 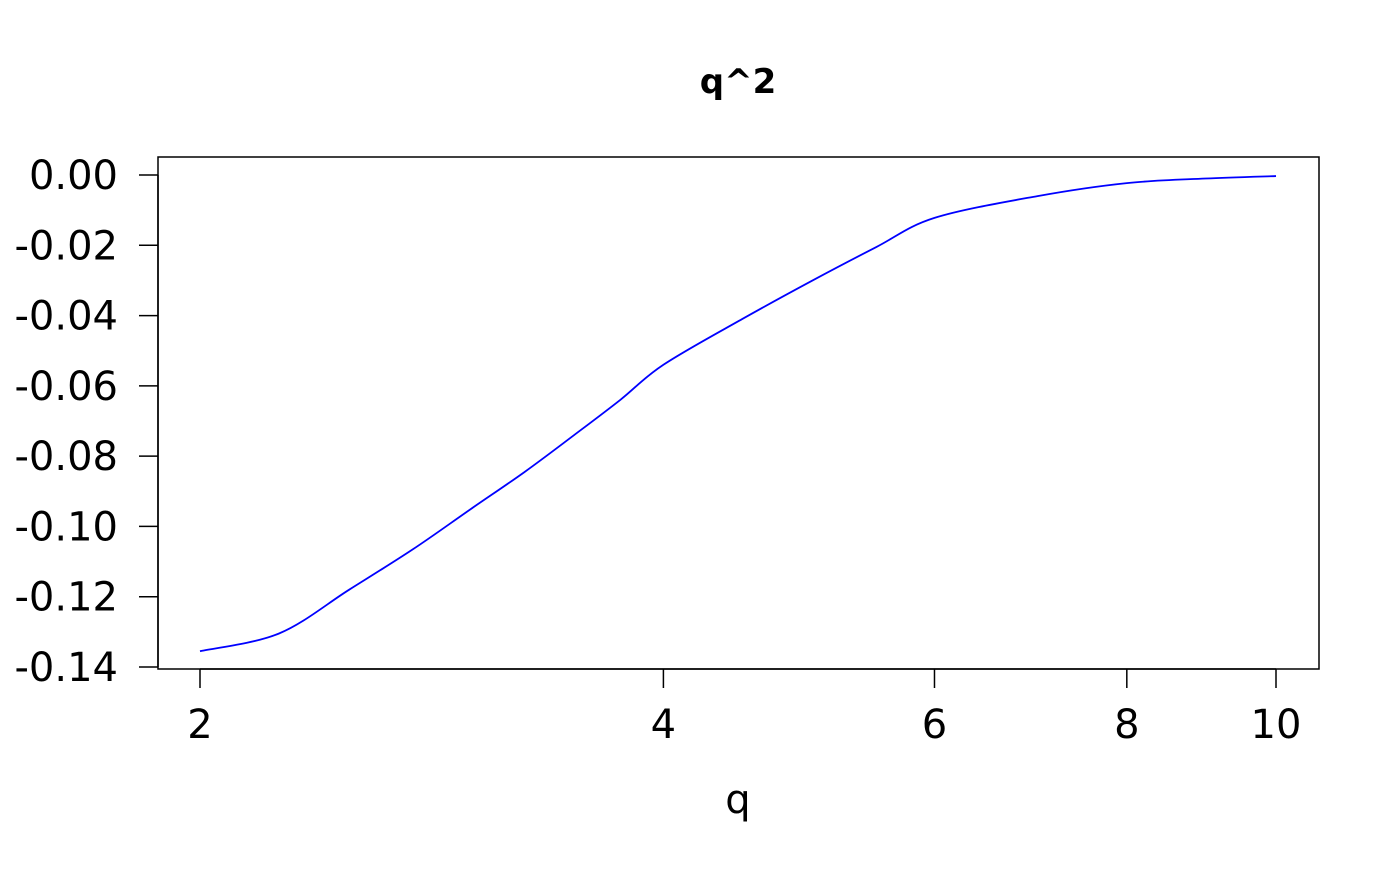 What do you see at coordinates (87, 422) in the screenshot?
I see `y-axis: 0.00 -0.02 -0.04 -0.06 -0.08 -0.10 -0.12 -0.14` at bounding box center [87, 422].